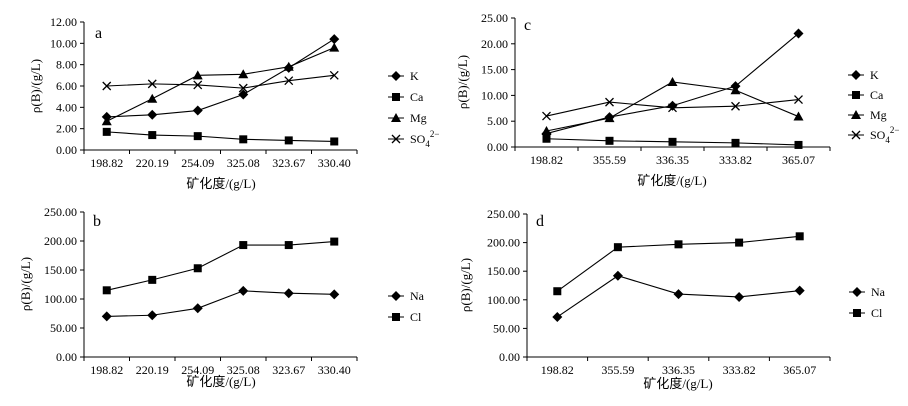 This screenshot has width=908, height=406. What do you see at coordinates (494, 70) in the screenshot?
I see `y-tick-label: 15.00` at bounding box center [494, 70].